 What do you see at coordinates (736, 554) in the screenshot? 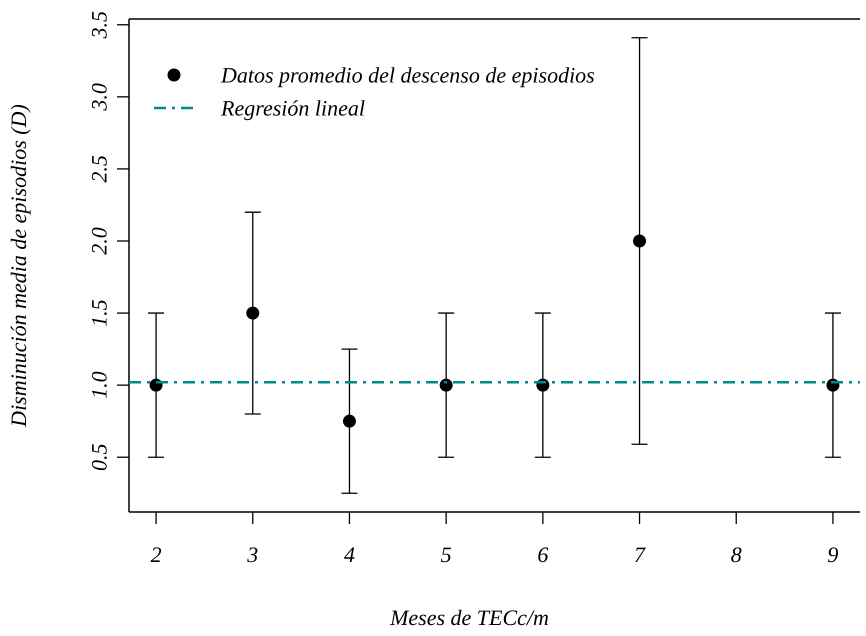
I see `x-tick-label: 8` at bounding box center [736, 554].